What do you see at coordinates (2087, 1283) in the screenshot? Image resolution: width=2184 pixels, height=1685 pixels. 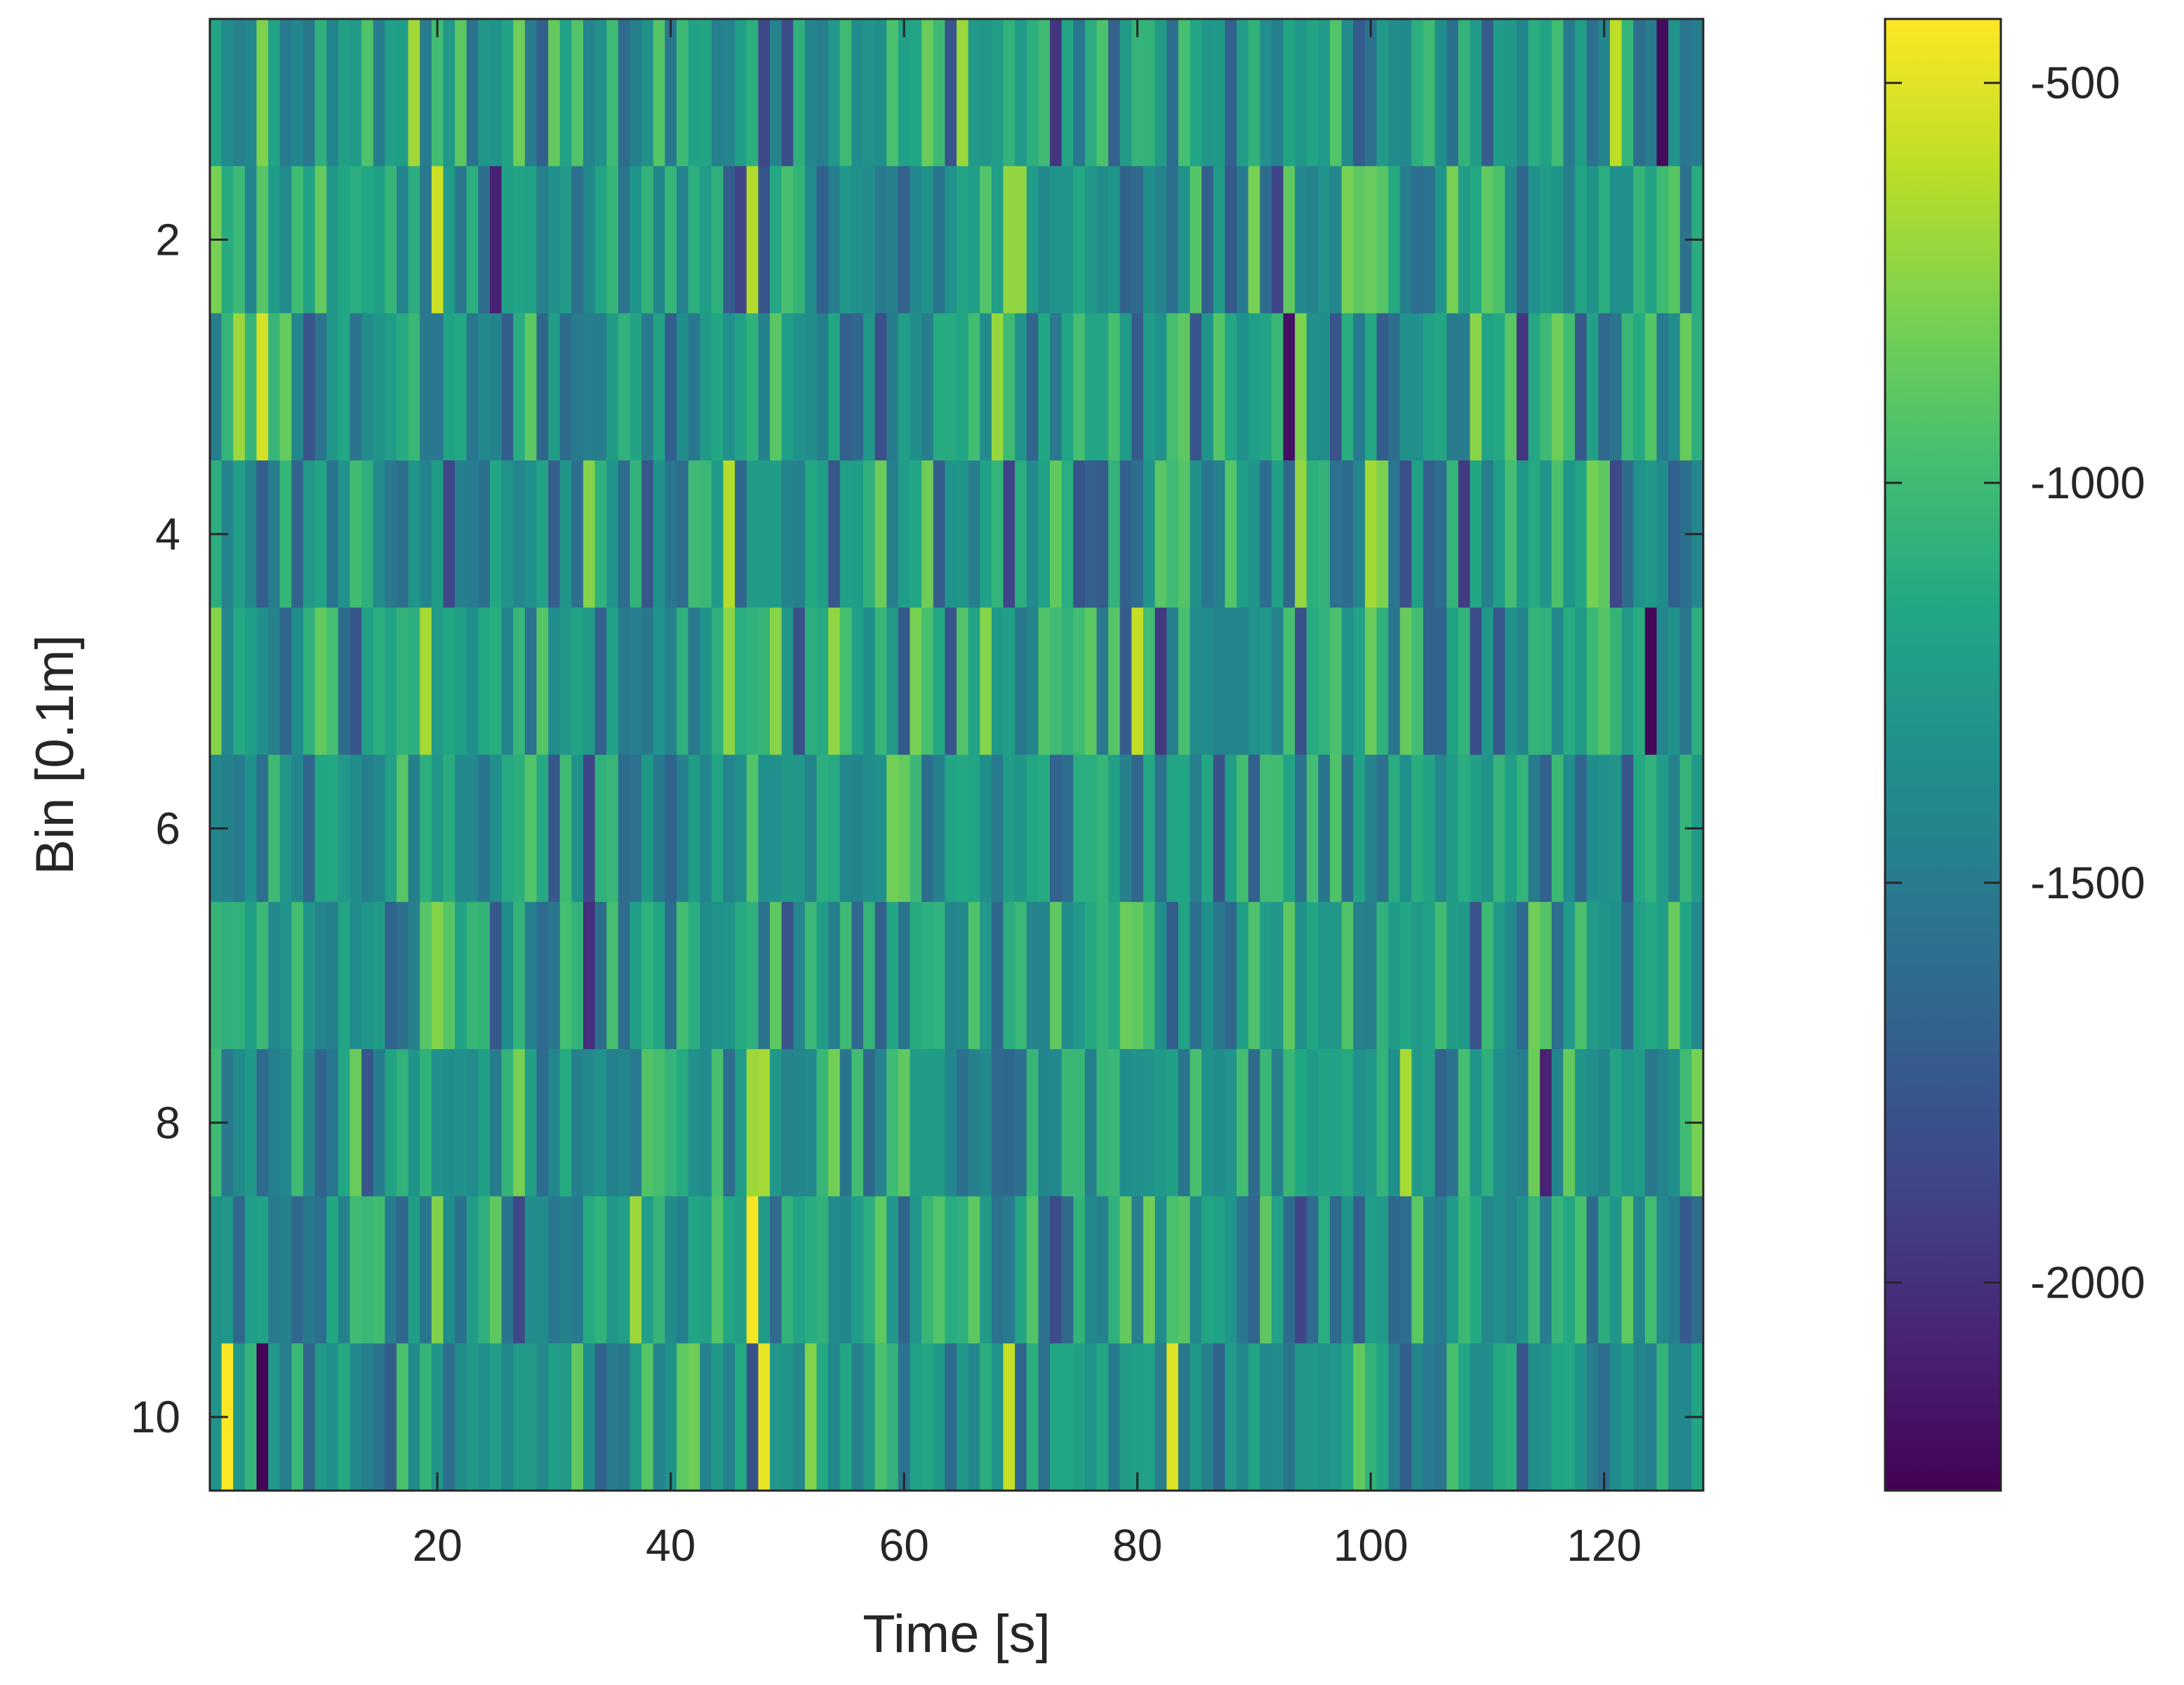 I see `colorbar-tick-label: -2000` at bounding box center [2087, 1283].